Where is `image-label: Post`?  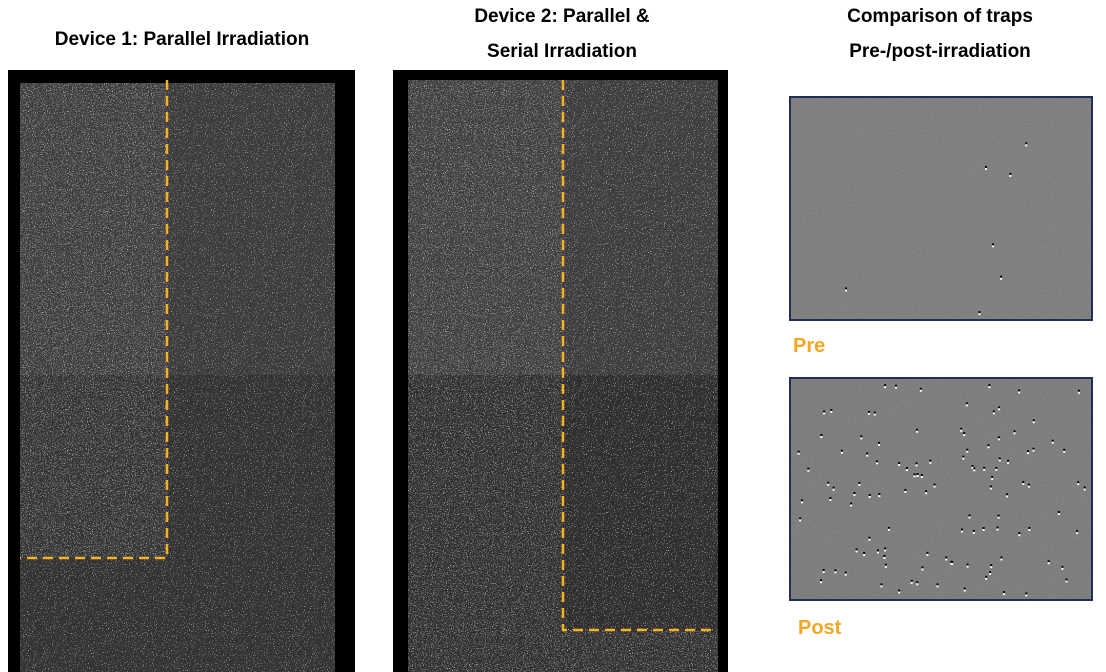 image-label: Post is located at coordinates (820, 628).